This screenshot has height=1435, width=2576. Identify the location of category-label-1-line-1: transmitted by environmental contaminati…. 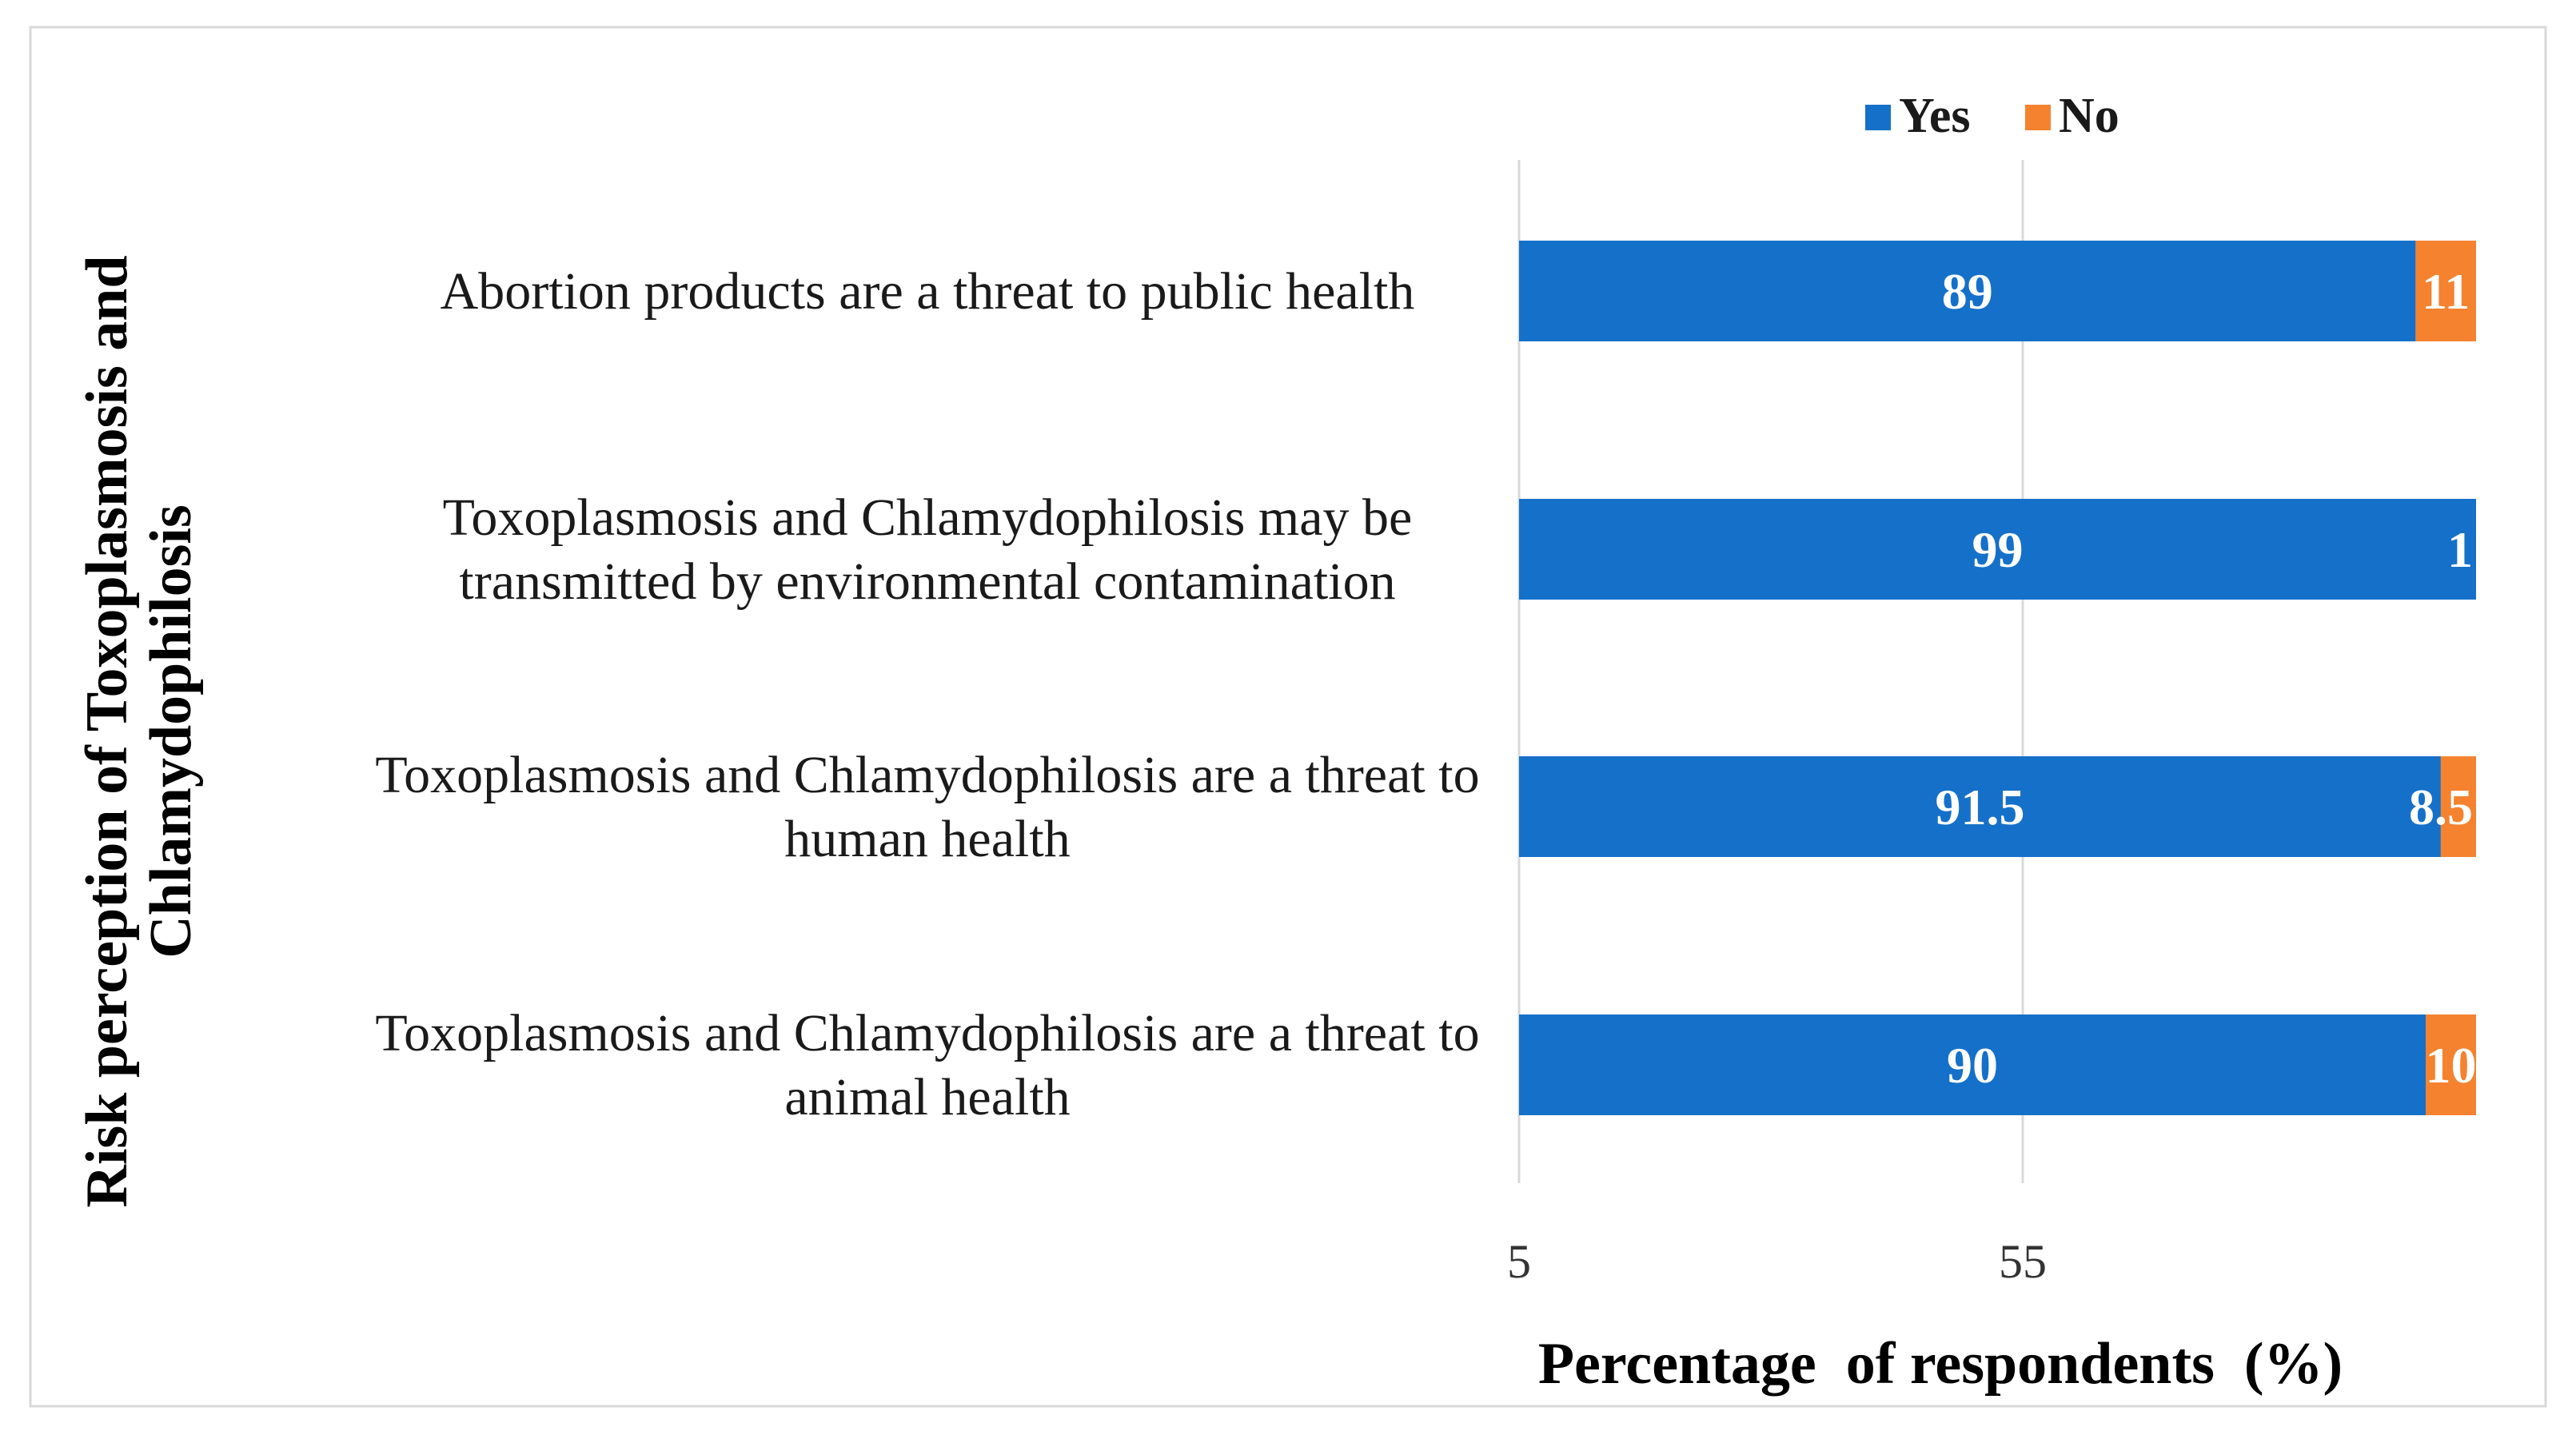
(927, 581).